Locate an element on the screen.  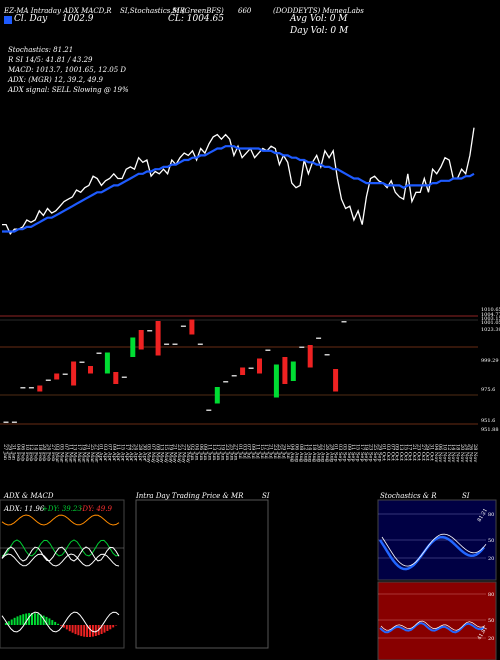
date-label-68: 08 Aug is located at coordinates (301, 453).